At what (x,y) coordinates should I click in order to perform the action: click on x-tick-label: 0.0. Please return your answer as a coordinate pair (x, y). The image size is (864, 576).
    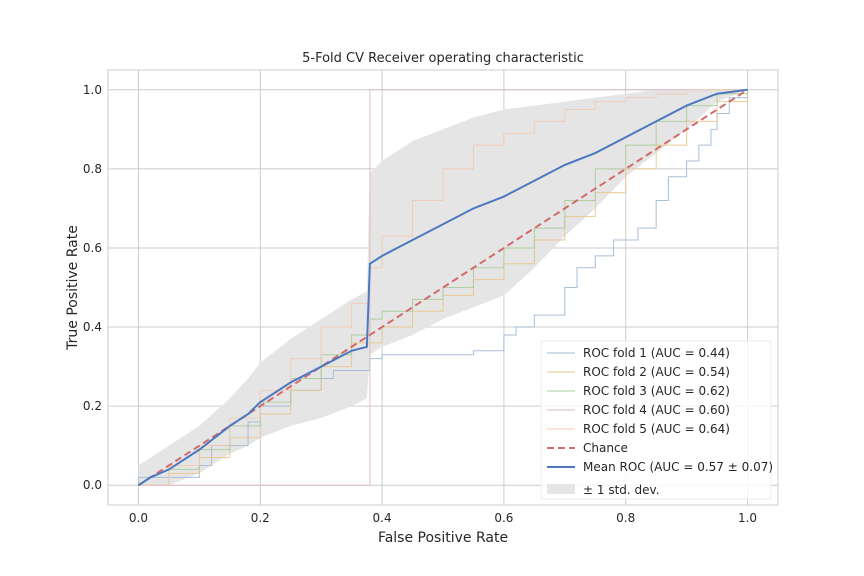
    Looking at the image, I should click on (138, 518).